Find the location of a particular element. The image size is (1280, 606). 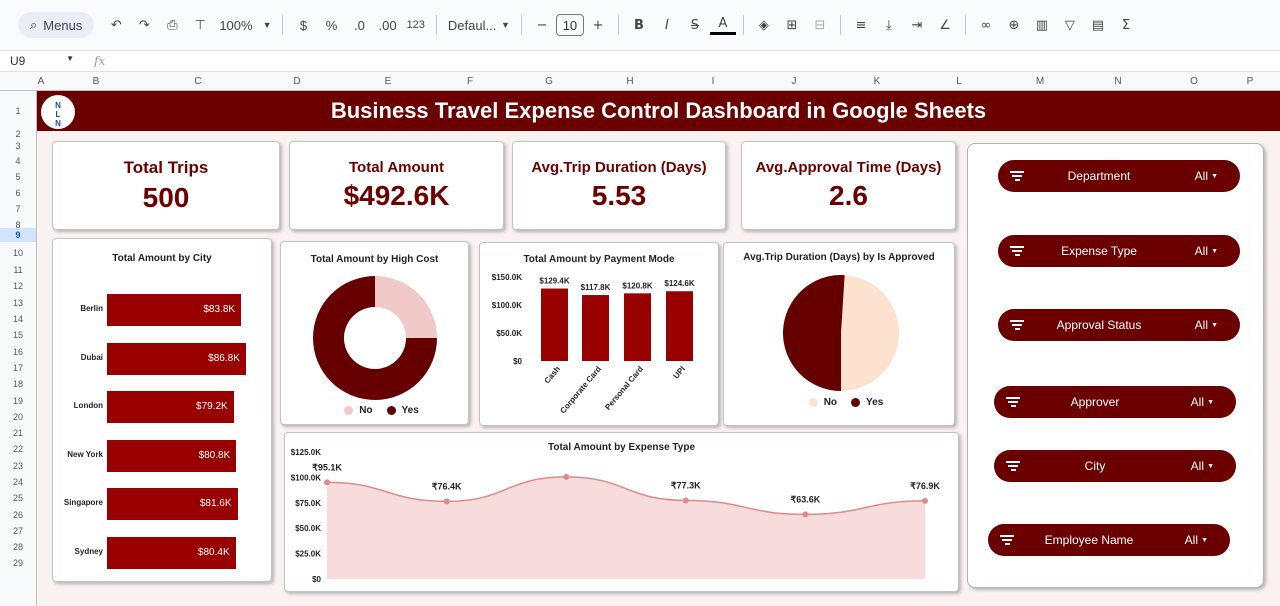

italic-icon: I is located at coordinates (667, 25).